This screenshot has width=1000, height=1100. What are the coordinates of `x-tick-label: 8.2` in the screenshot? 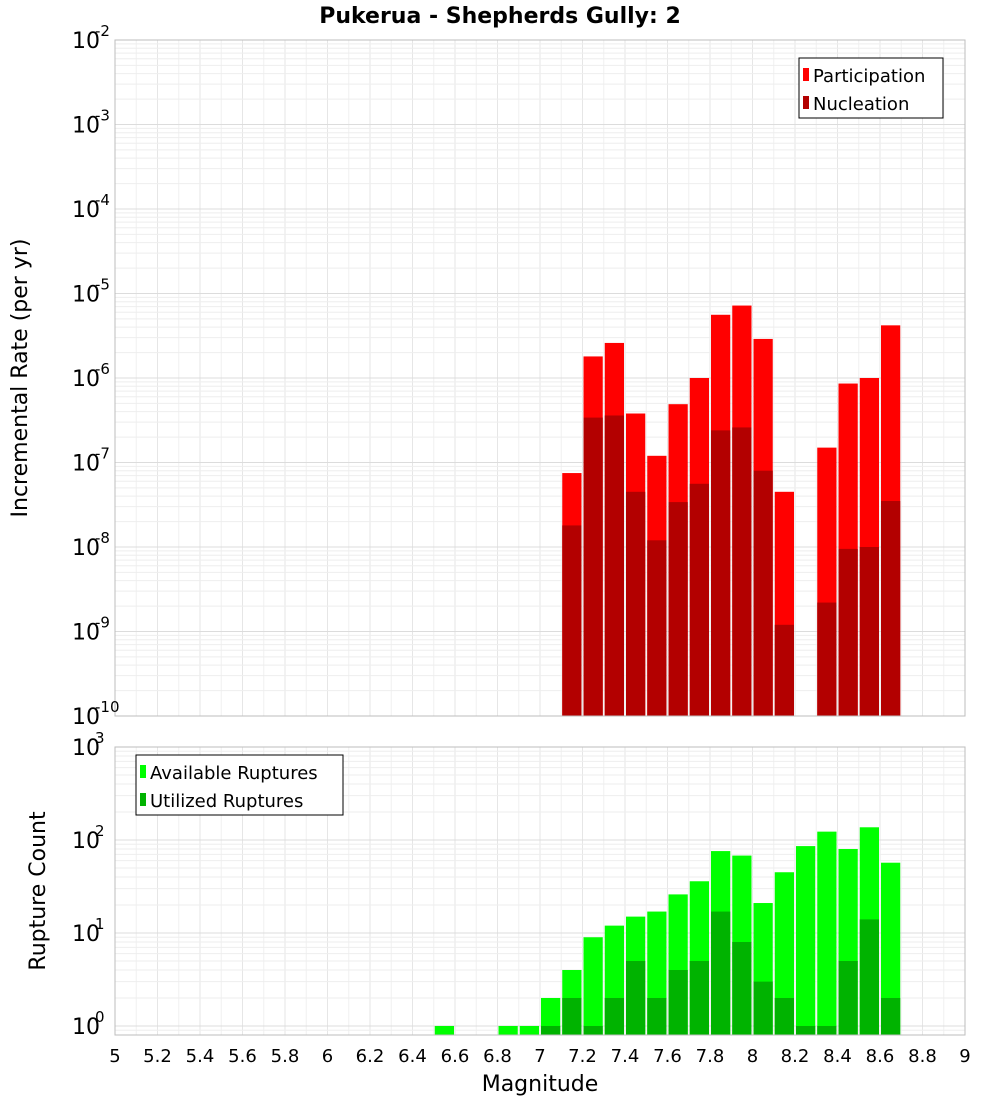 It's located at (795, 1056).